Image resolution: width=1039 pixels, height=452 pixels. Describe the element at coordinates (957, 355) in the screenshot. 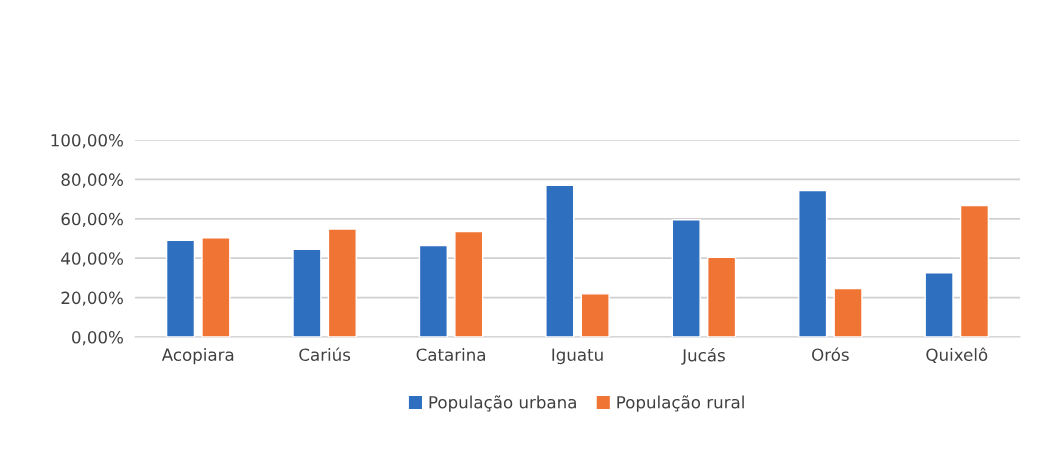

I see `x-tick-label: Quixelô` at that location.